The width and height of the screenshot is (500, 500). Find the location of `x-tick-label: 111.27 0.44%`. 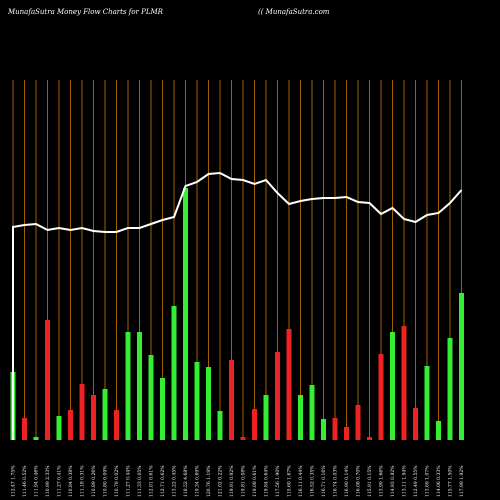

x-tick-label: 111.27 0.44% is located at coordinates (129, 481).